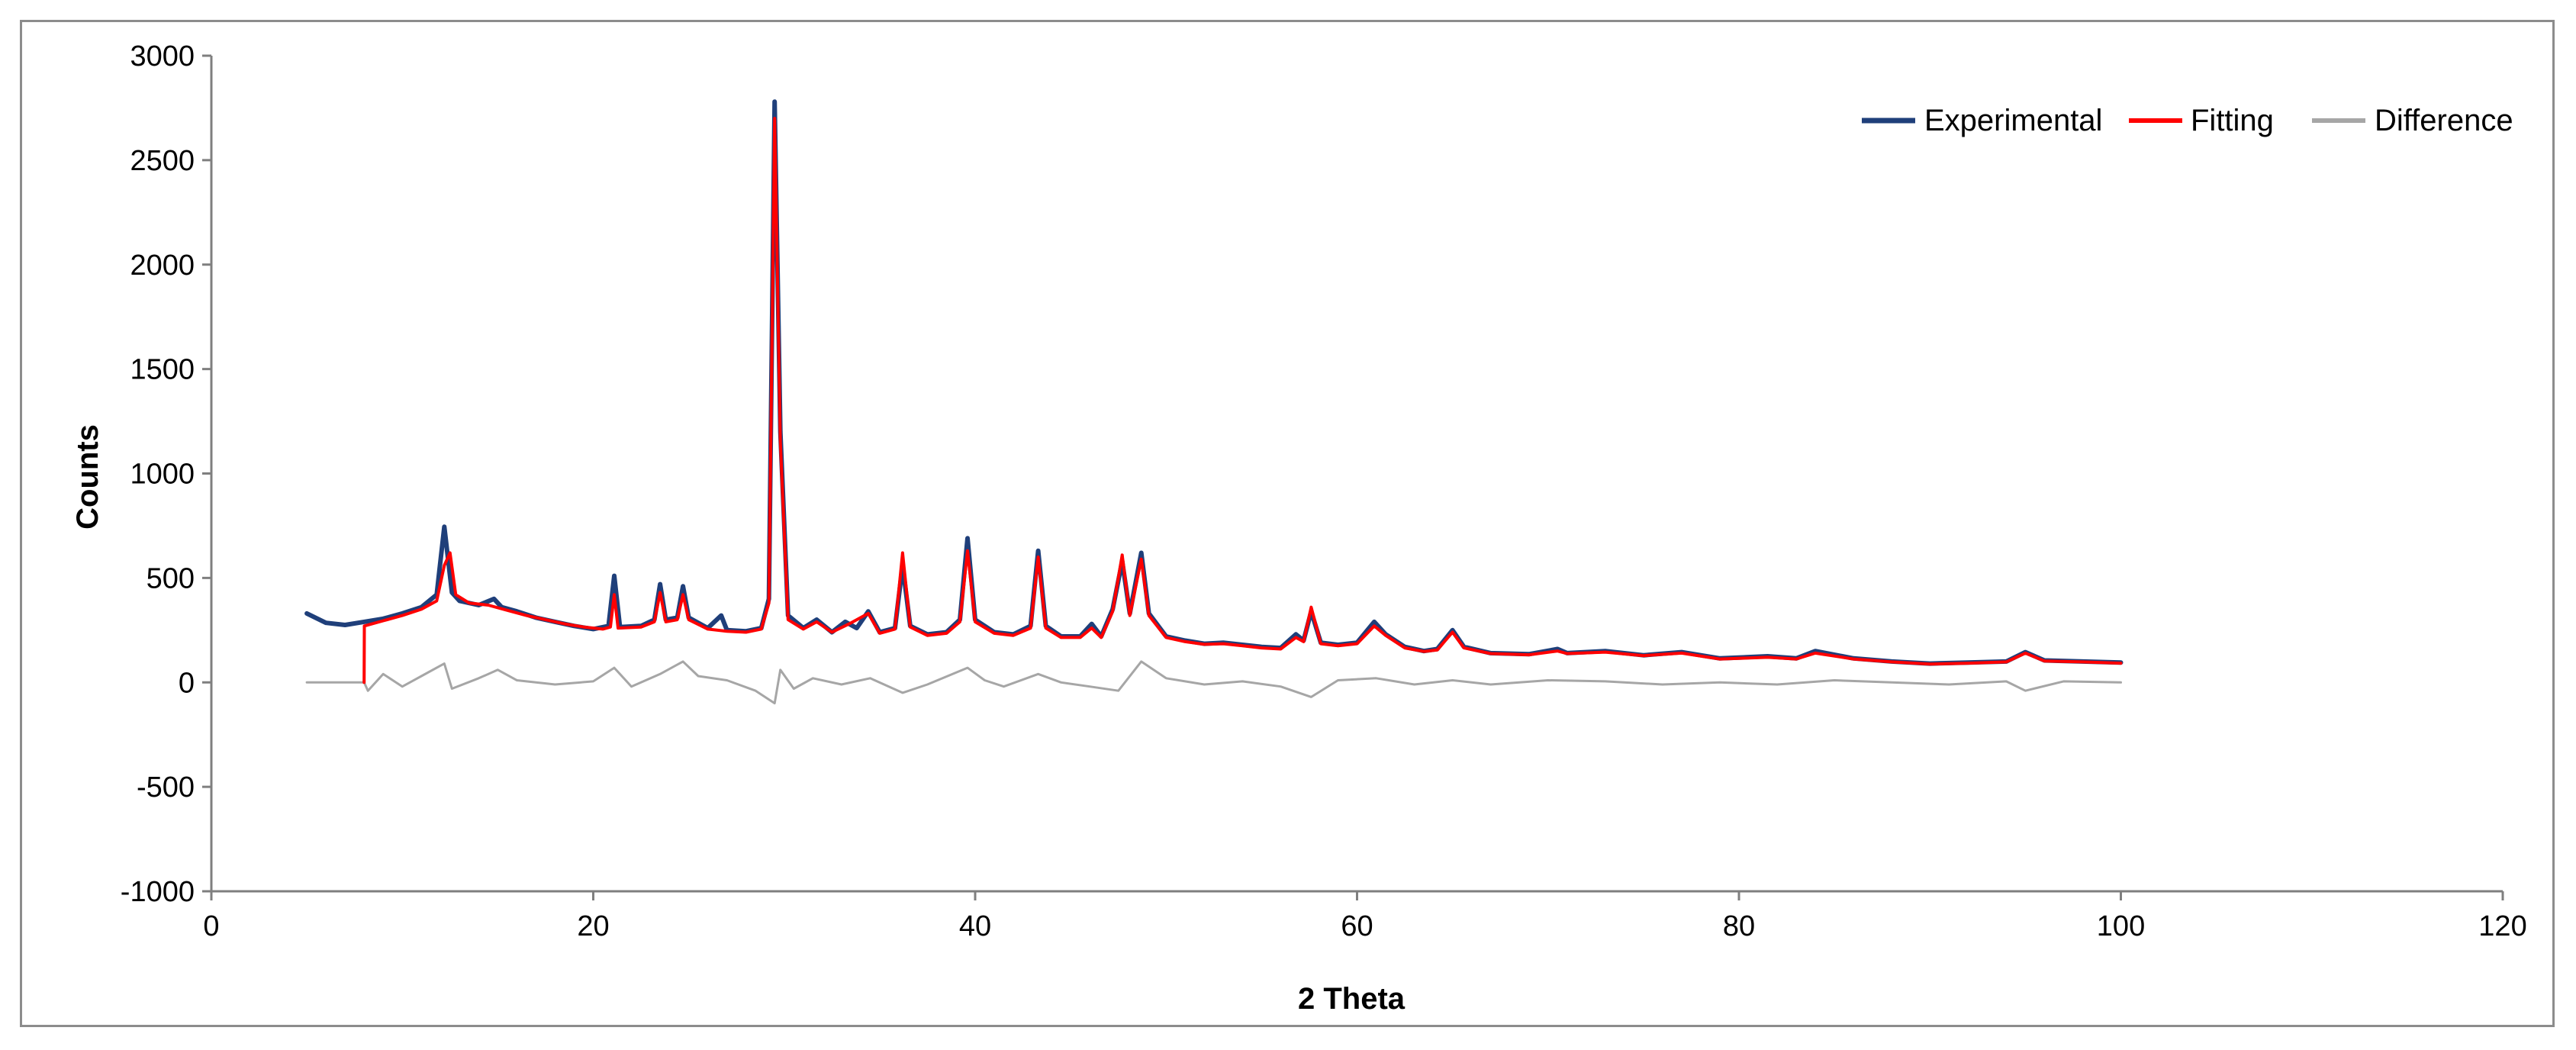  What do you see at coordinates (171, 578) in the screenshot?
I see `y-tick-label: 500` at bounding box center [171, 578].